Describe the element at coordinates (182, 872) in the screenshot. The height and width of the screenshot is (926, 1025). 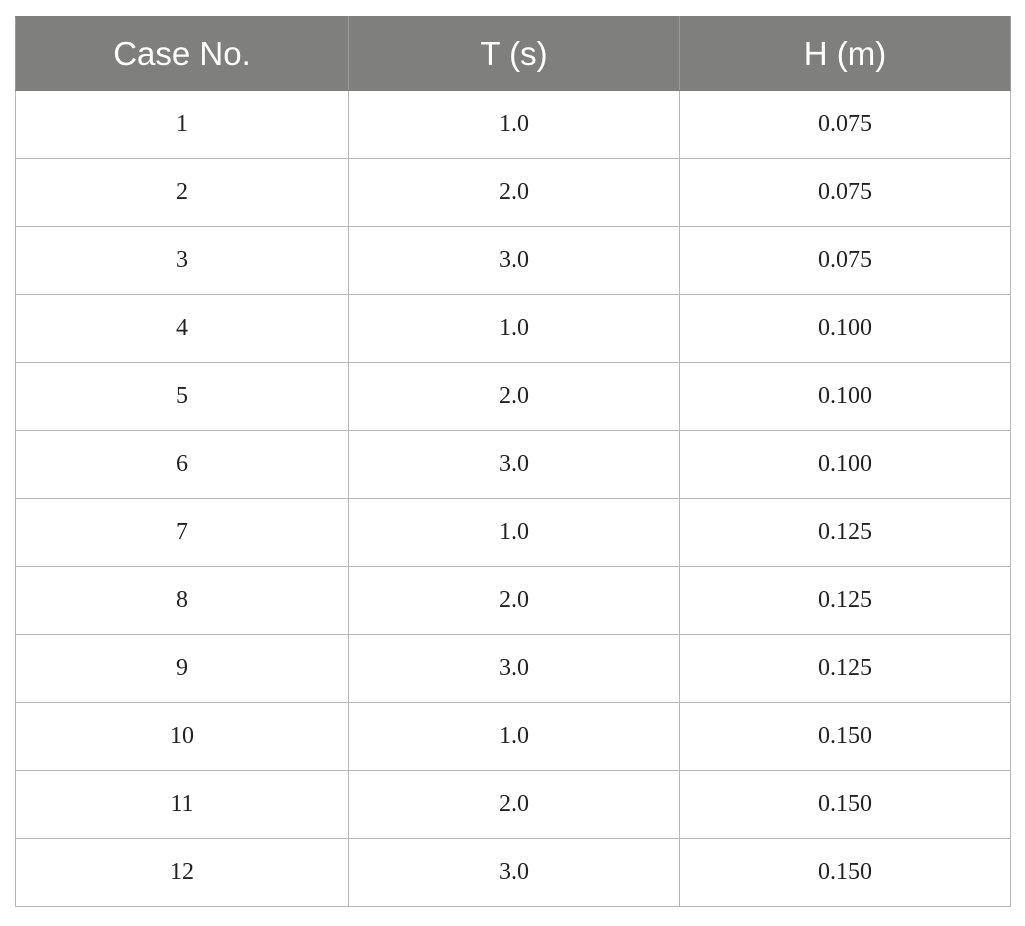
I see `cell-case-no: 12` at that location.